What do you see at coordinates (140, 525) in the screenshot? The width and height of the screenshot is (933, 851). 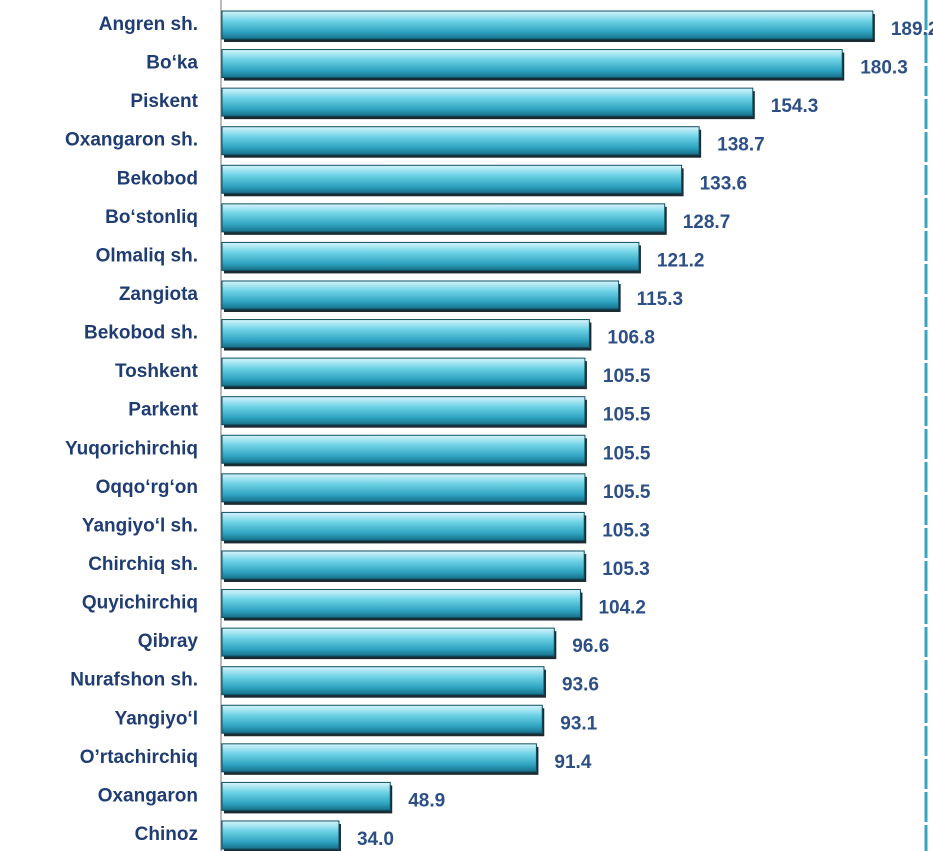 I see `y-tick-label: Yangiyo‘l sh.` at bounding box center [140, 525].